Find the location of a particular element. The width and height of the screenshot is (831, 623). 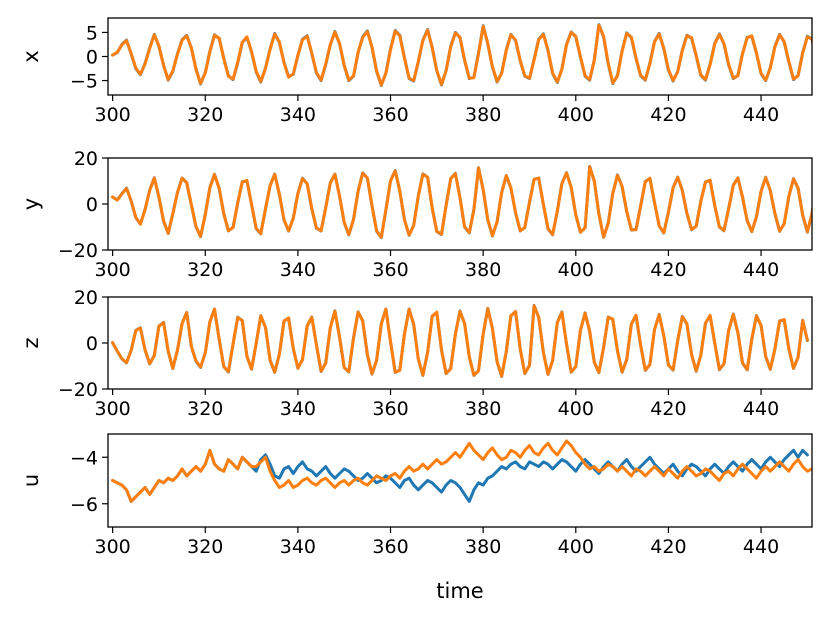

y-tick-label: −4 is located at coordinates (84, 458).